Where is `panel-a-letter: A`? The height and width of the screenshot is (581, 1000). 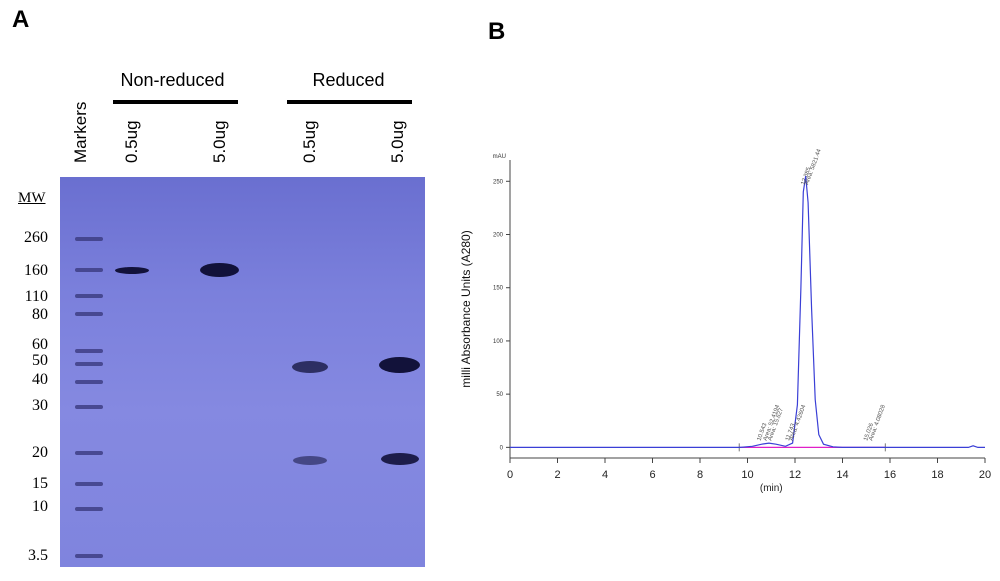 panel-a-letter: A is located at coordinates (21, 19).